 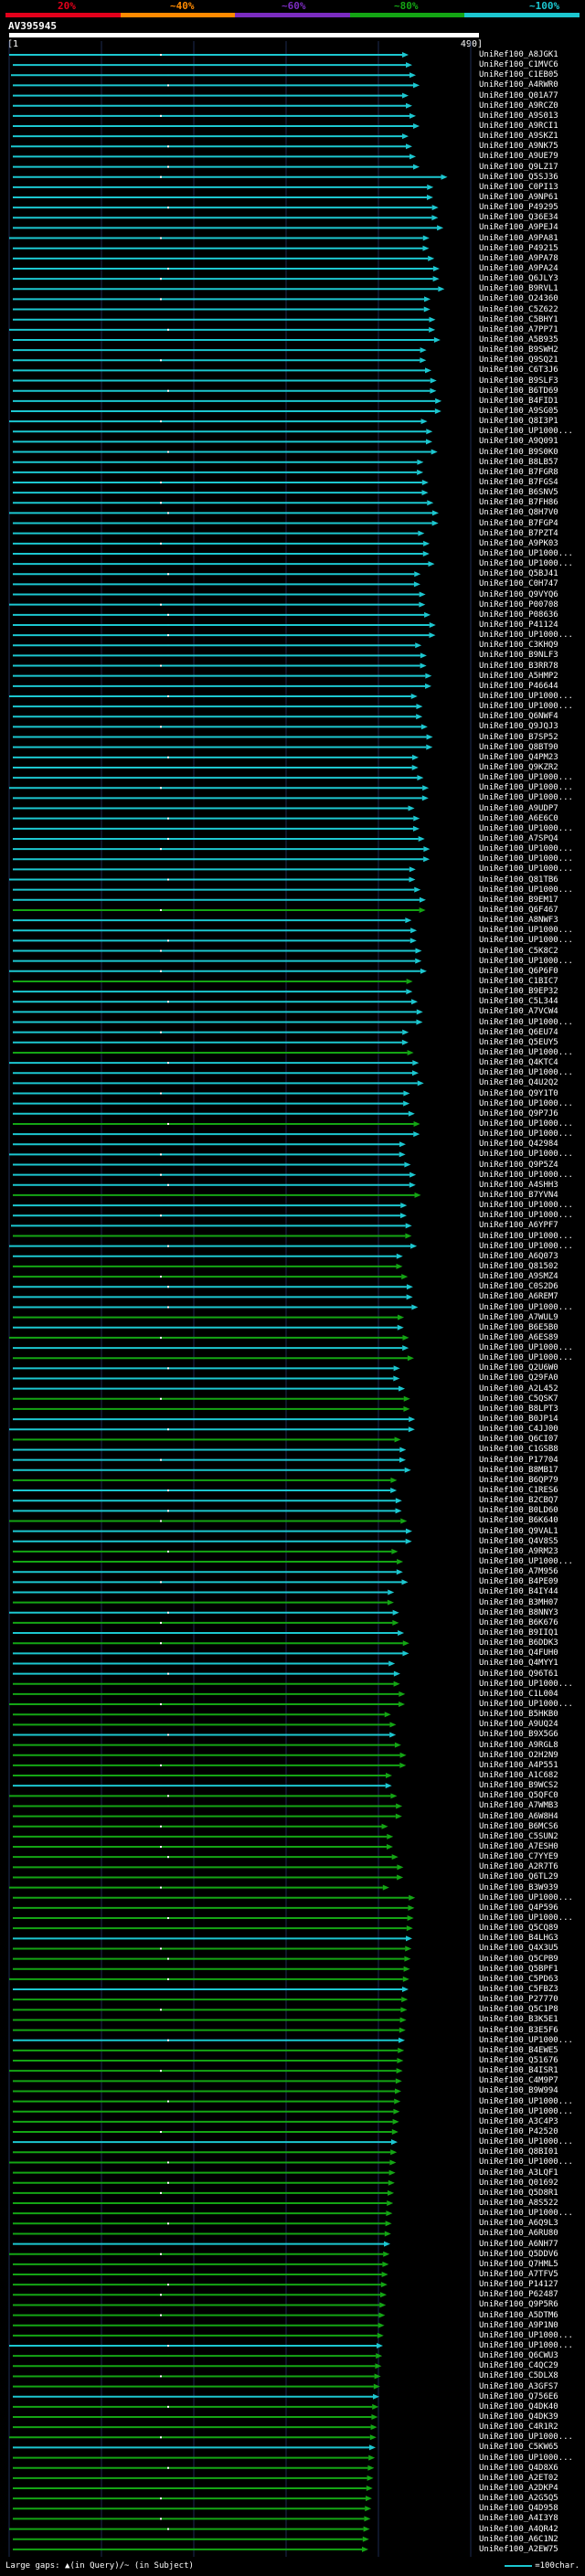 What do you see at coordinates (519, 2565) in the screenshot?
I see `scale-line-icon` at bounding box center [519, 2565].